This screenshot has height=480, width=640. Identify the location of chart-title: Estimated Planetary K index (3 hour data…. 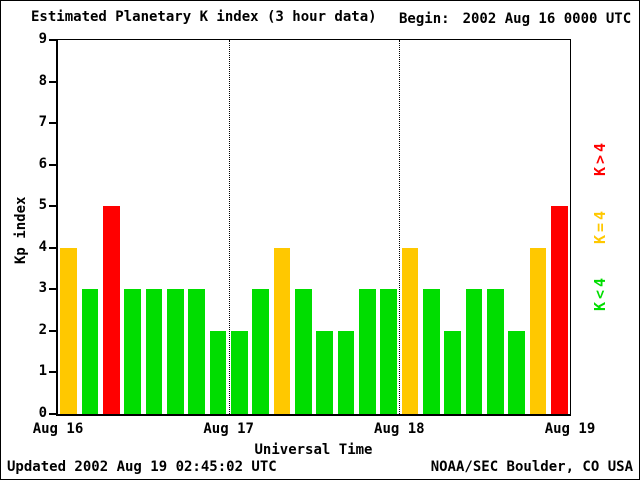
(204, 17).